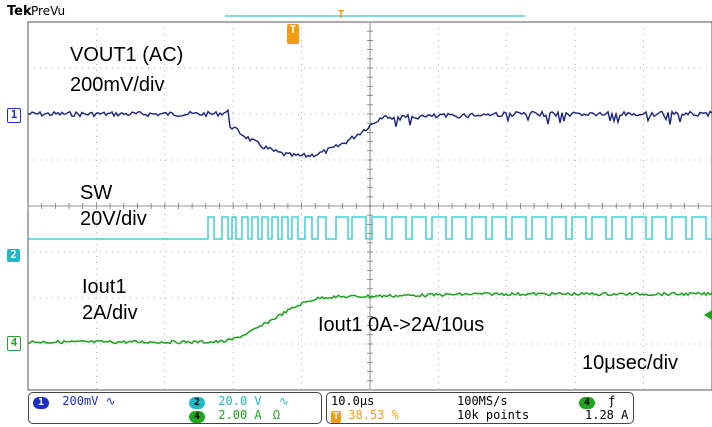  I want to click on step-annotation: Iout1 0A->2A/10us, so click(401, 325).